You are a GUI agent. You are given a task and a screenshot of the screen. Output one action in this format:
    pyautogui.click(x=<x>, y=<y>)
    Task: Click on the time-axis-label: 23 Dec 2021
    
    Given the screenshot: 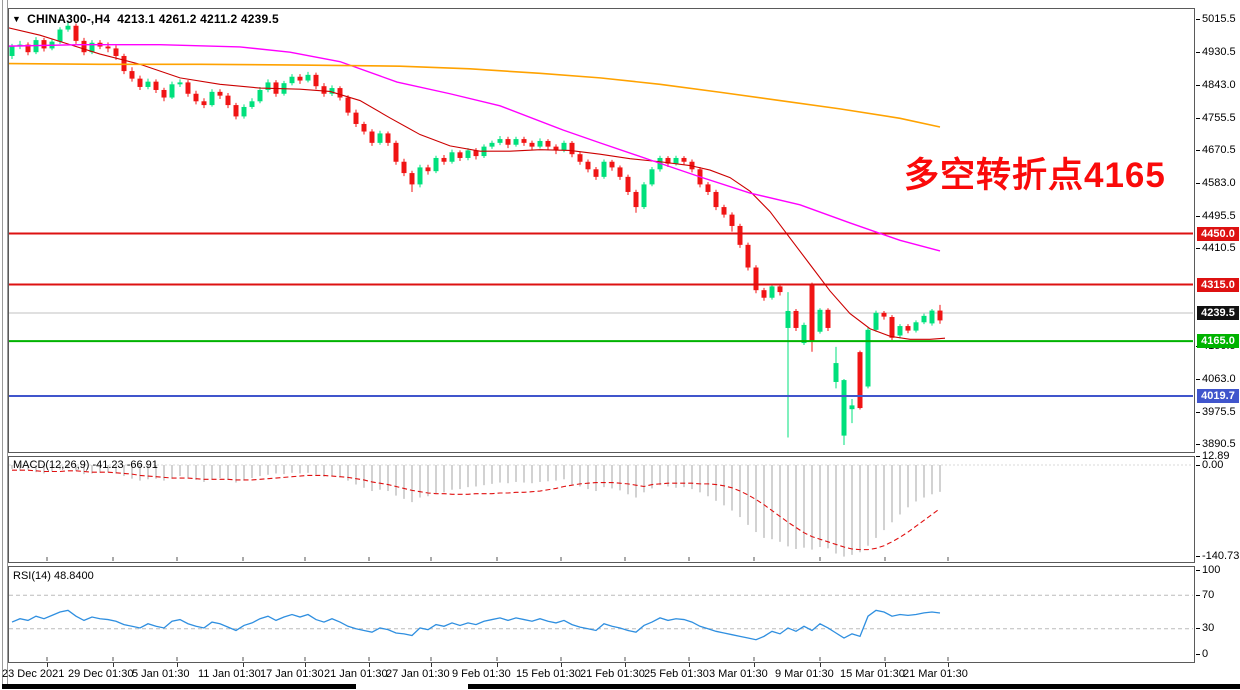 What is the action you would take?
    pyautogui.click(x=33, y=674)
    